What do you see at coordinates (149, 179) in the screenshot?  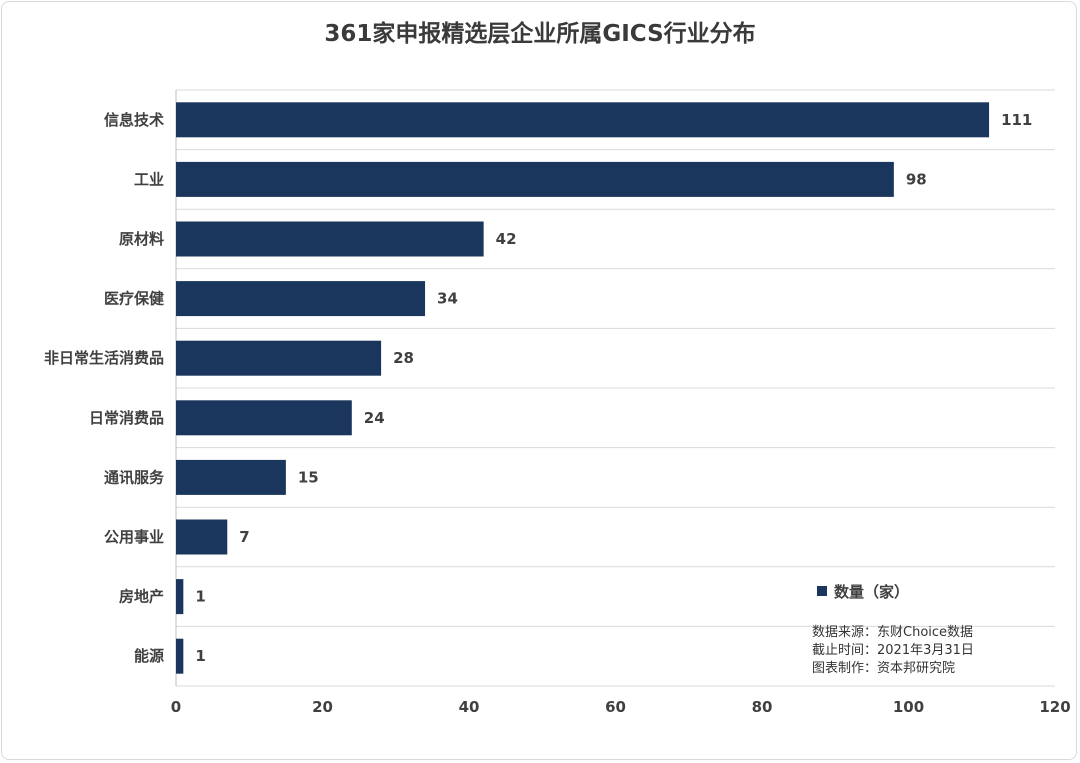 I see `category-label: 工业` at bounding box center [149, 179].